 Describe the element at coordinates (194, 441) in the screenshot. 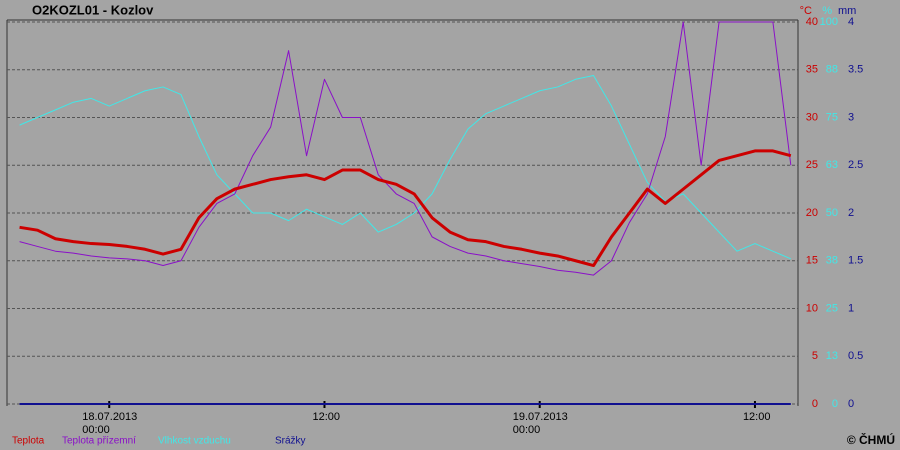

I see `legend-entry: Vlhkost vzduchu` at that location.